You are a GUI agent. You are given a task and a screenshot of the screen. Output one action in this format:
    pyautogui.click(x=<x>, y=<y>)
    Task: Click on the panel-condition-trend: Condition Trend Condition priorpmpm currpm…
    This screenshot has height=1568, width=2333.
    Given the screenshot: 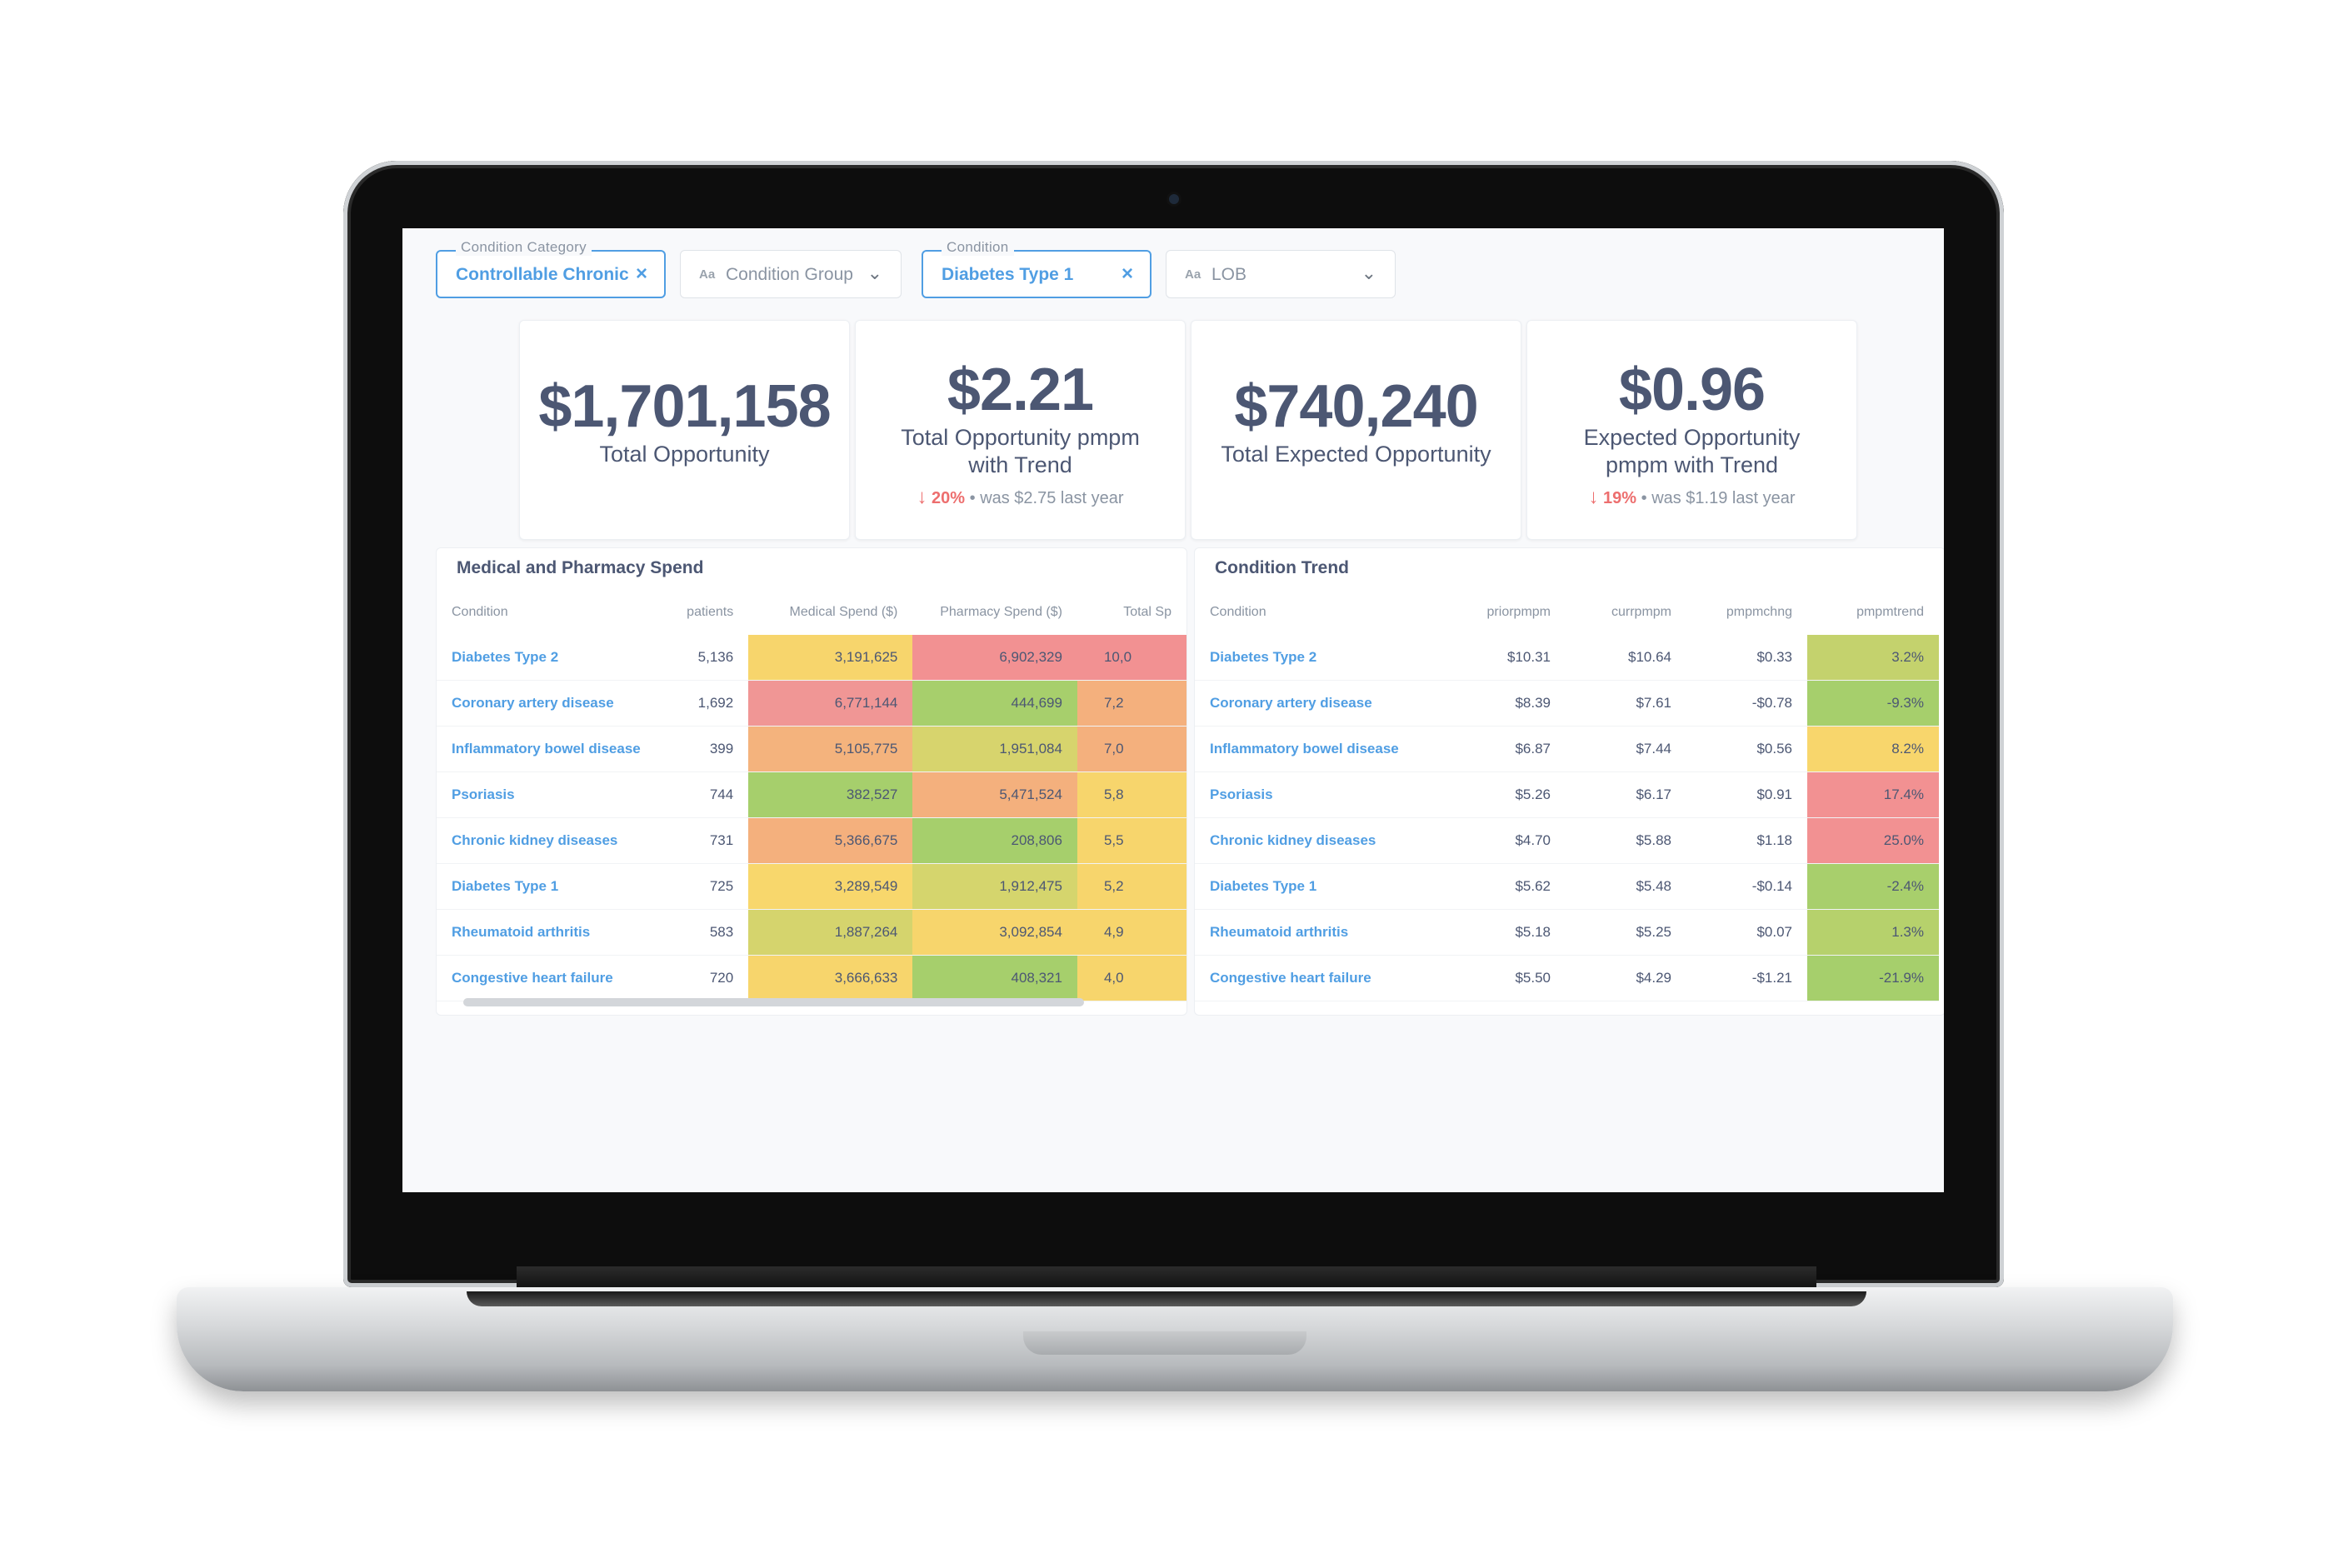 What is the action you would take?
    pyautogui.click(x=1569, y=781)
    